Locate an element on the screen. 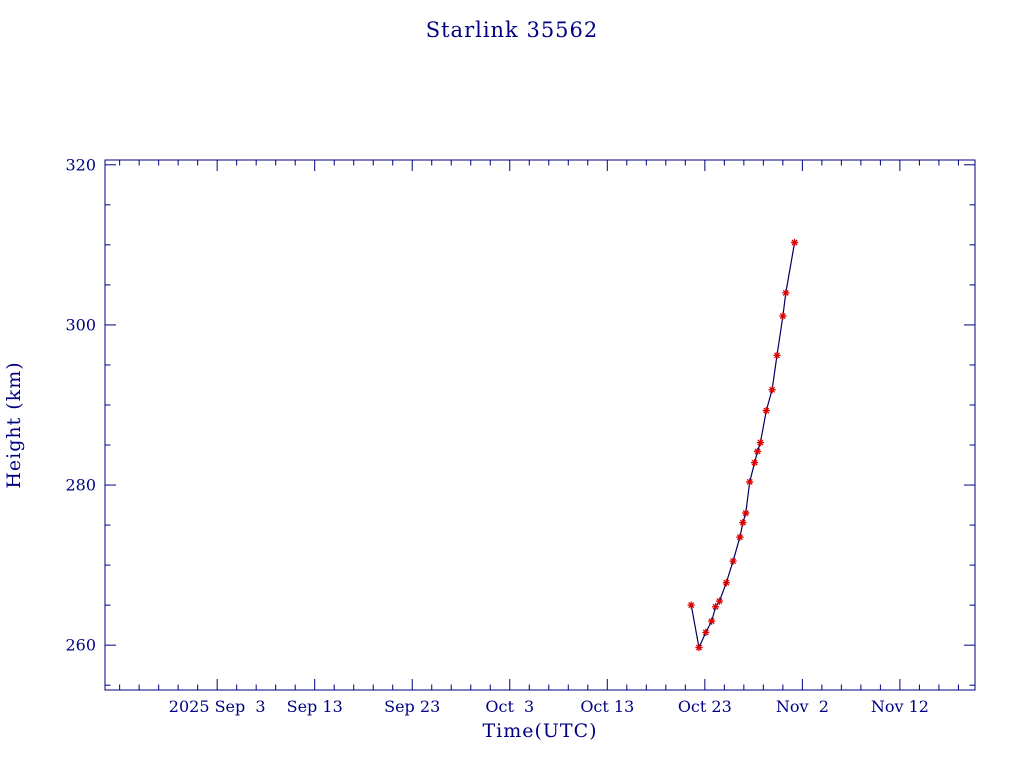 The image size is (1024, 768). y-tick-label: 320 is located at coordinates (80, 164).